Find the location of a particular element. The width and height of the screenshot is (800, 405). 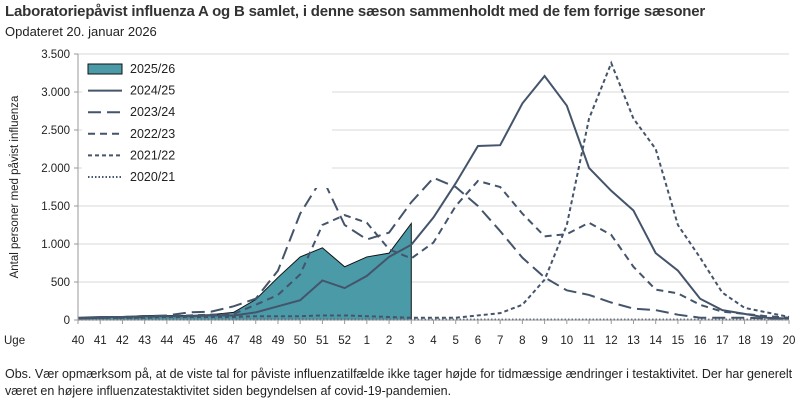

legend-label: 2024/25 is located at coordinates (152, 91).